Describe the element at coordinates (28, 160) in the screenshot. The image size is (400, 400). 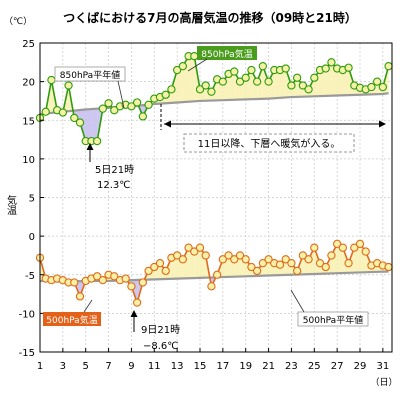
I see `y-tick-label: 10` at that location.